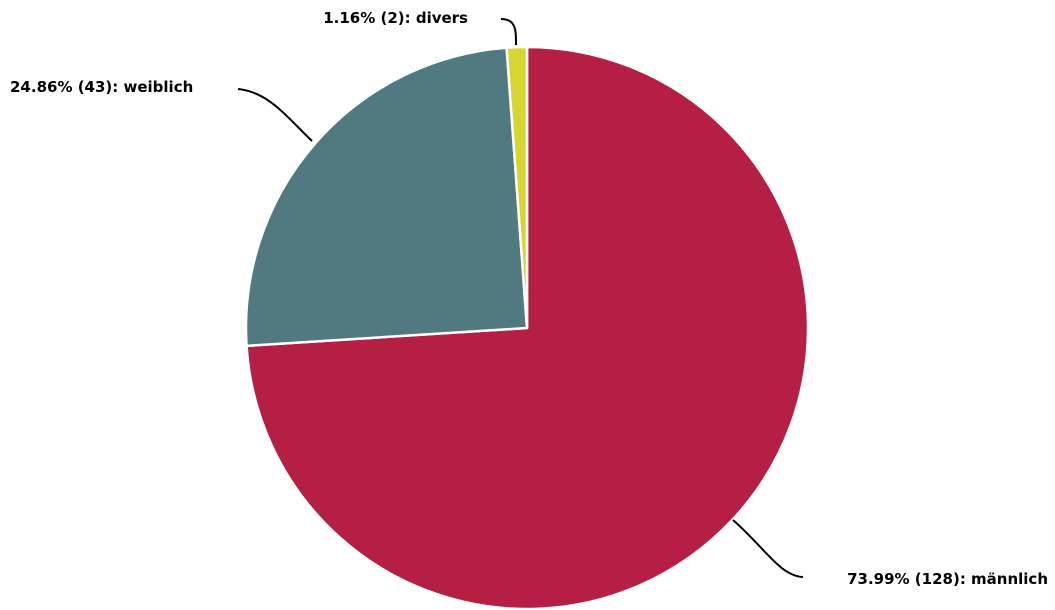 This screenshot has width=1055, height=610. What do you see at coordinates (395, 18) in the screenshot?
I see `slice-label-divers: 1.16% (2): divers` at bounding box center [395, 18].